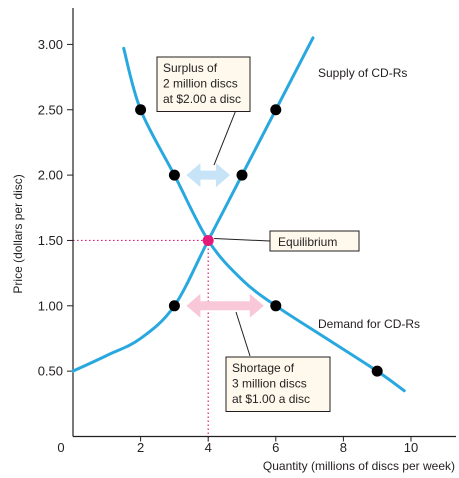 Image resolution: width=459 pixels, height=478 pixels. I want to click on equilibrium-note-box, so click(314, 241).